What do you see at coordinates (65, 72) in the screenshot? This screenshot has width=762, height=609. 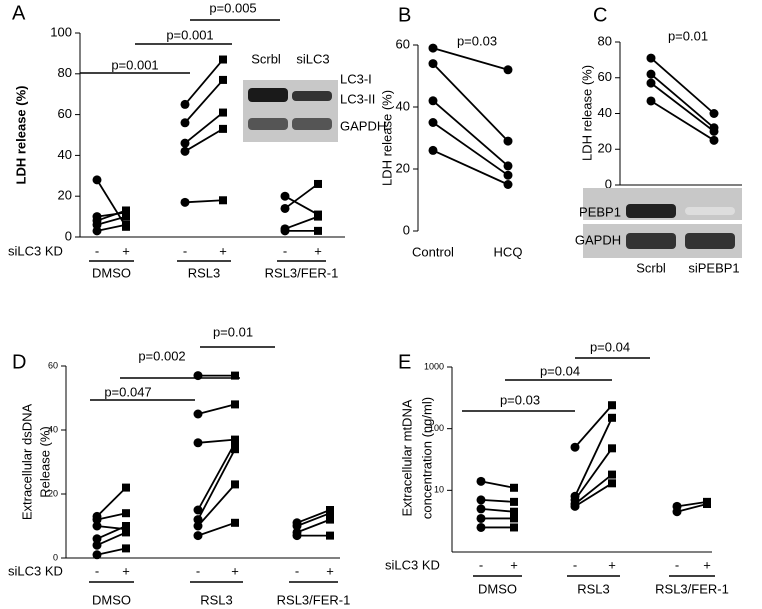 I see `y-tick-label: 80` at bounding box center [65, 72].